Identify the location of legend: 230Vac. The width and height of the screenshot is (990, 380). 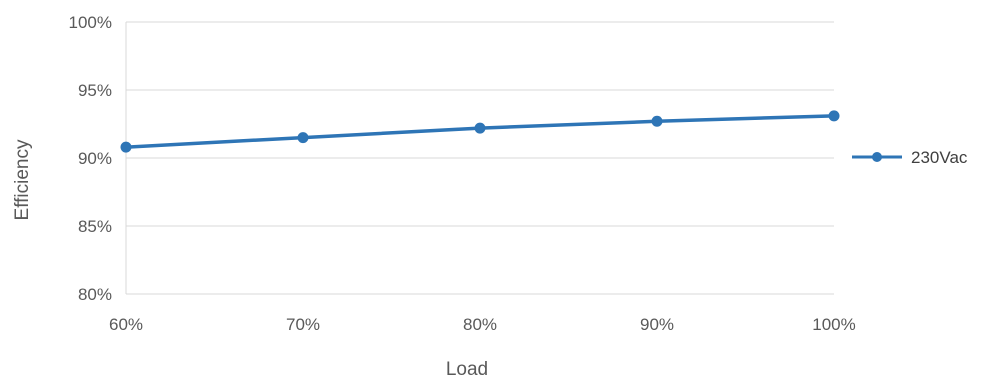
(910, 157).